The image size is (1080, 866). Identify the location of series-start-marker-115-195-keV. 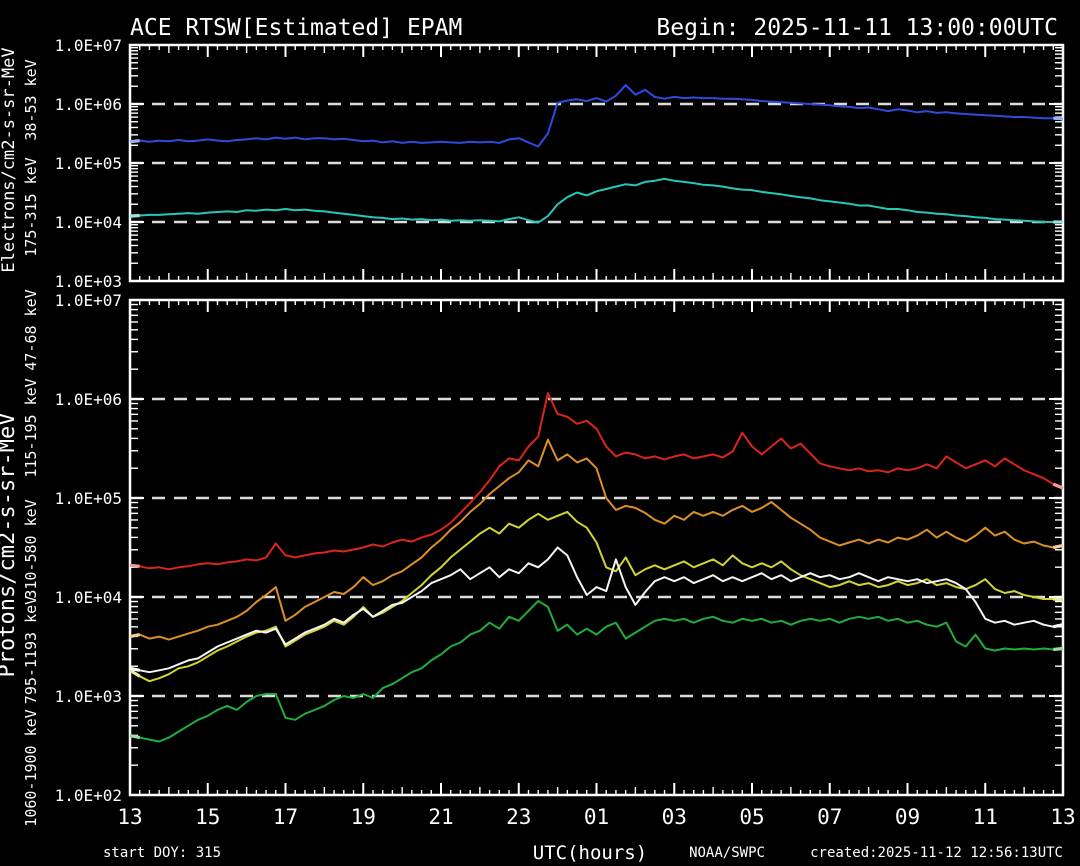
(135, 636).